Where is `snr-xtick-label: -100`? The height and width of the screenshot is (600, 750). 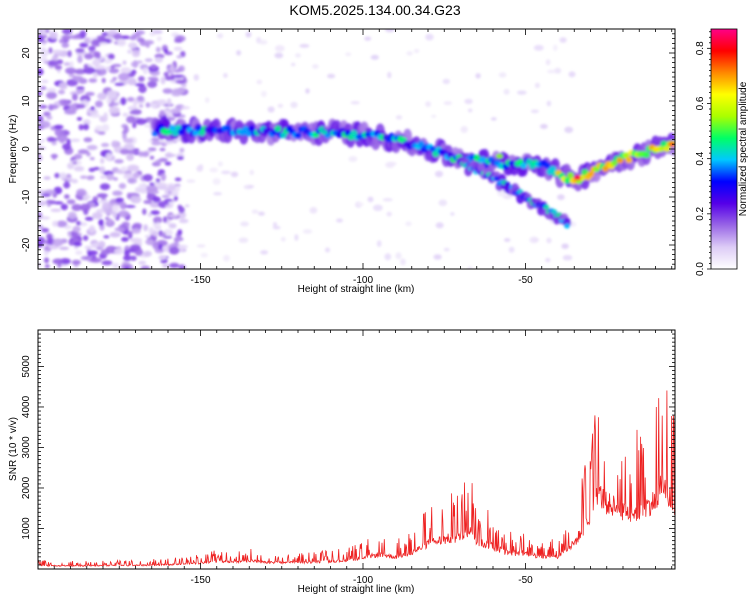 snr-xtick-label: -100 is located at coordinates (363, 580).